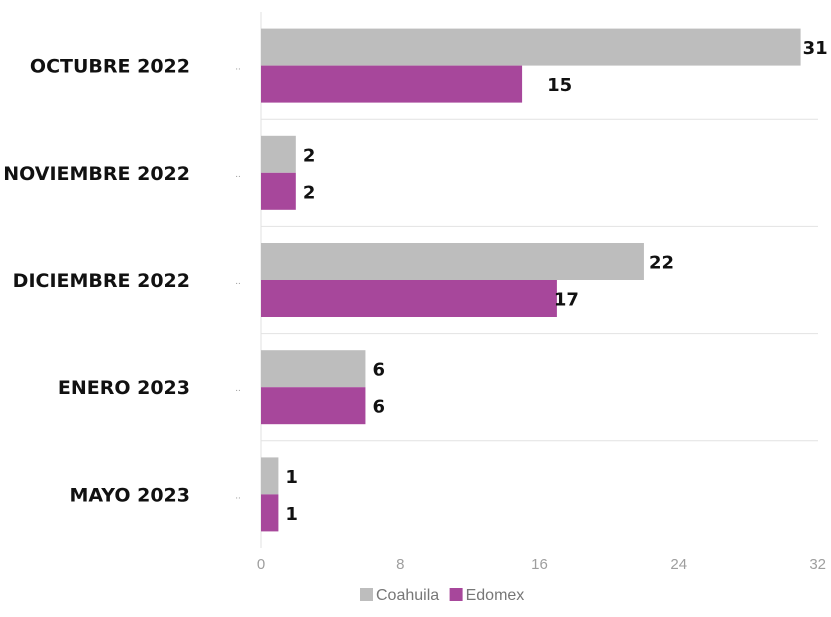  Describe the element at coordinates (400, 564) in the screenshot. I see `x-tick-label: 8` at that location.